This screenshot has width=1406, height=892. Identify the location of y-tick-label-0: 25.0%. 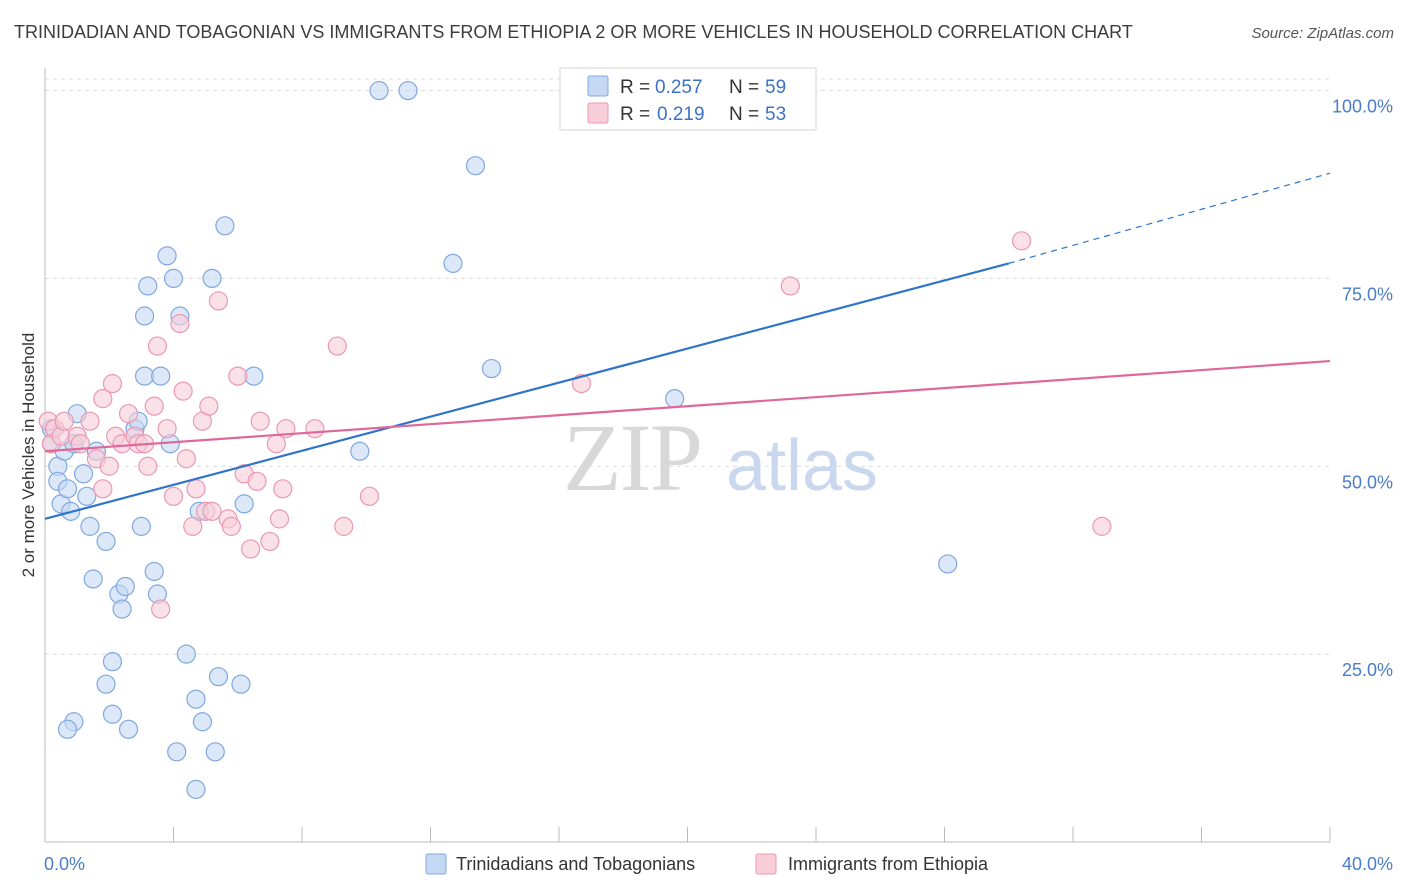
(1367, 670).